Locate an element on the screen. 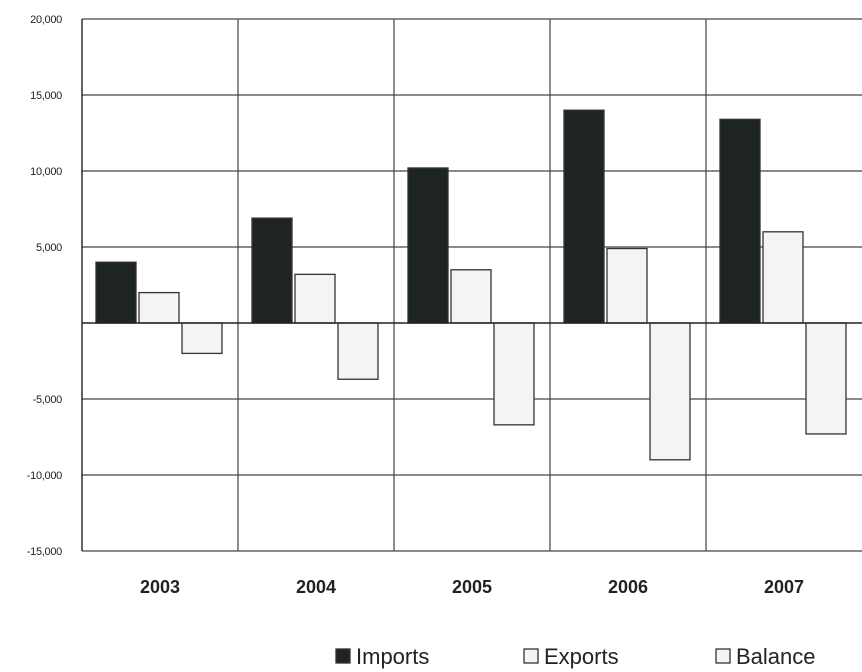  y-tick-label: -5,000 is located at coordinates (48, 400).